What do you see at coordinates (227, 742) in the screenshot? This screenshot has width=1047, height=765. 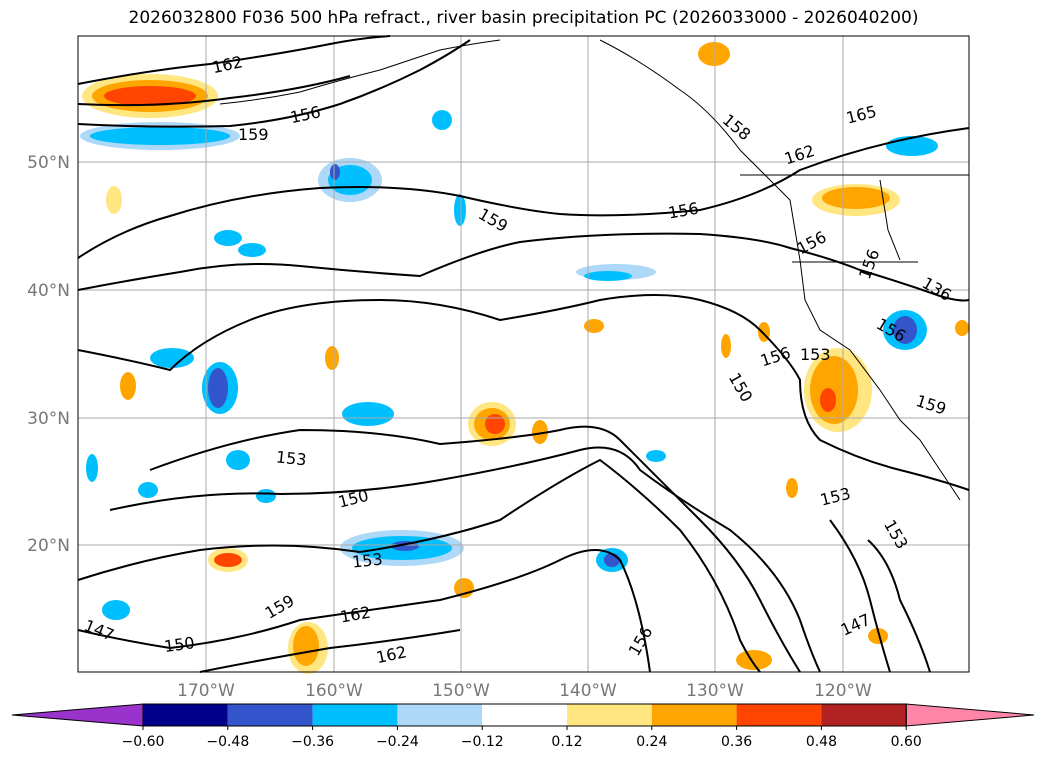 I see `colorbar-tick-label: −0.48` at bounding box center [227, 742].